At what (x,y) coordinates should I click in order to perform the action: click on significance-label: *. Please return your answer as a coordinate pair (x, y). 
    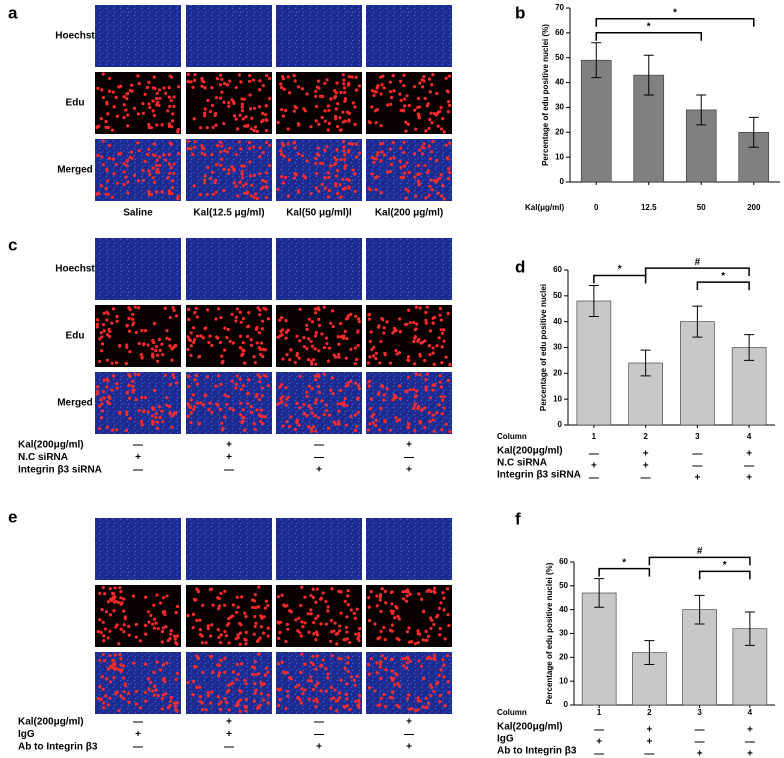
    Looking at the image, I should click on (624, 562).